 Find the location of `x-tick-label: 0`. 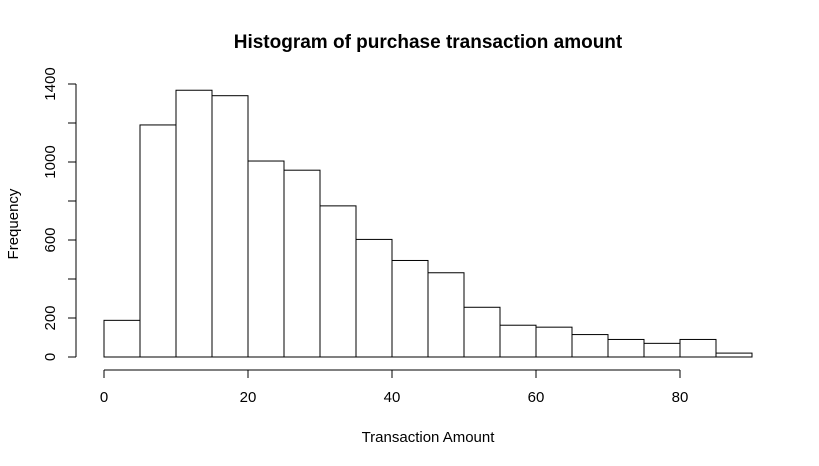

x-tick-label: 0 is located at coordinates (104, 397).